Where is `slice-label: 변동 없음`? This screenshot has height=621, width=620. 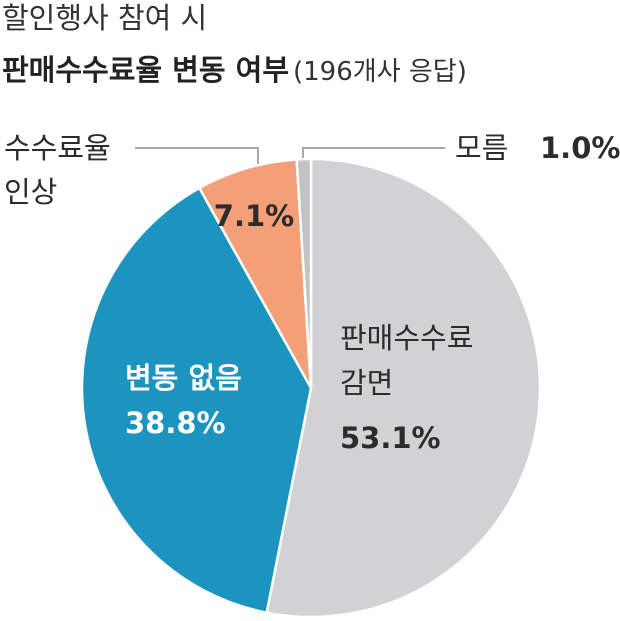 slice-label: 변동 없음 is located at coordinates (183, 378).